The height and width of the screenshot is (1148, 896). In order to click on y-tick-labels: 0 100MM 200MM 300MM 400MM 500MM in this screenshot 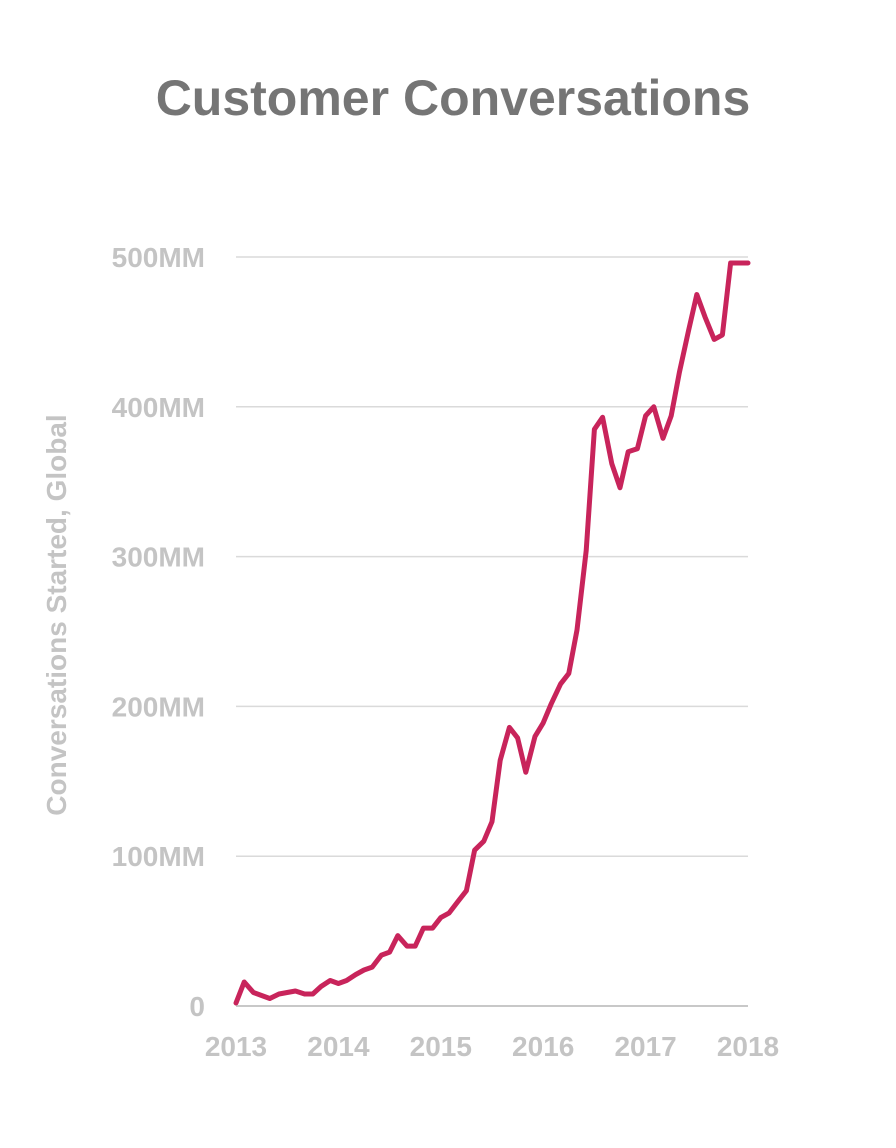, I will do `click(158, 632)`.